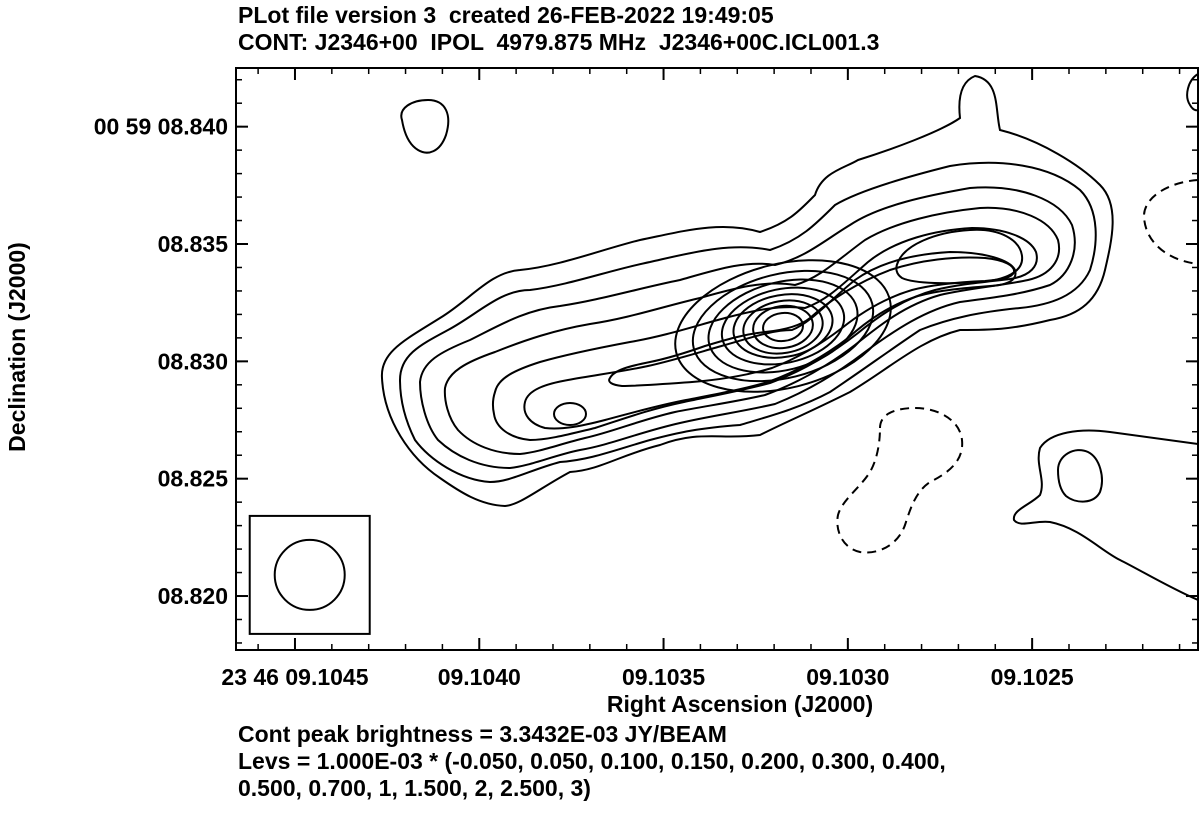 The width and height of the screenshot is (1200, 818). I want to click on contour-east-knot, so click(959, 256).